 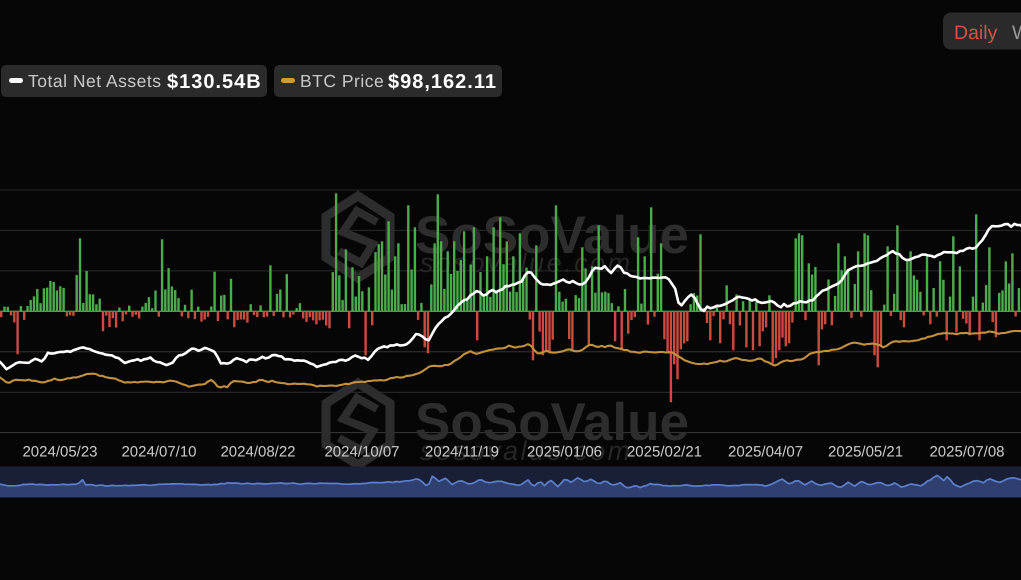 What do you see at coordinates (664, 452) in the screenshot?
I see `svg-text: 2025/02/21` at bounding box center [664, 452].